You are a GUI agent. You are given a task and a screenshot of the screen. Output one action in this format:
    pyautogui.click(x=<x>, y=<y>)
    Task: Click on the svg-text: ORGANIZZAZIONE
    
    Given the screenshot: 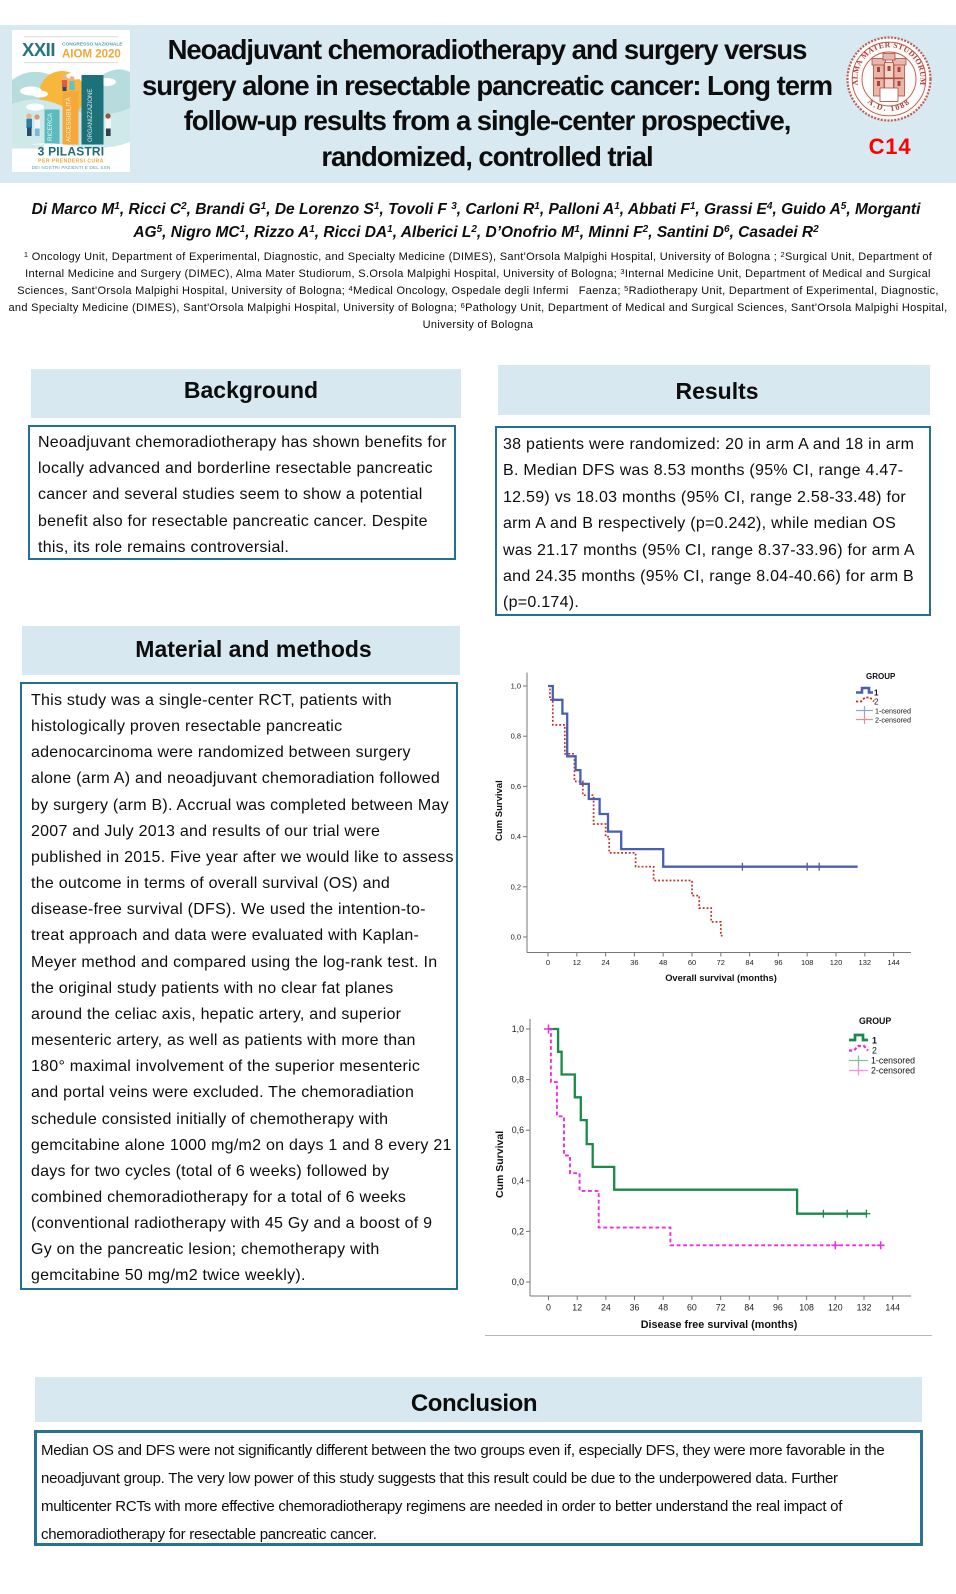 What is the action you would take?
    pyautogui.click(x=91, y=115)
    